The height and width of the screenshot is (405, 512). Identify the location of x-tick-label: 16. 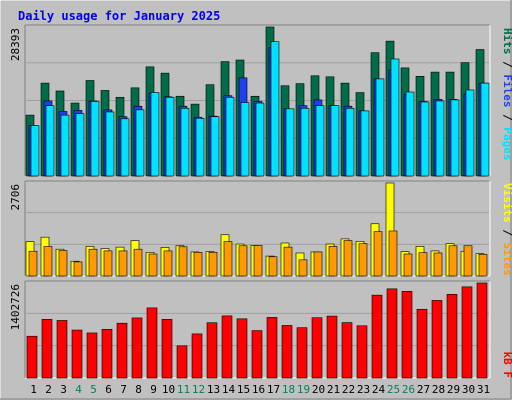
(258, 389).